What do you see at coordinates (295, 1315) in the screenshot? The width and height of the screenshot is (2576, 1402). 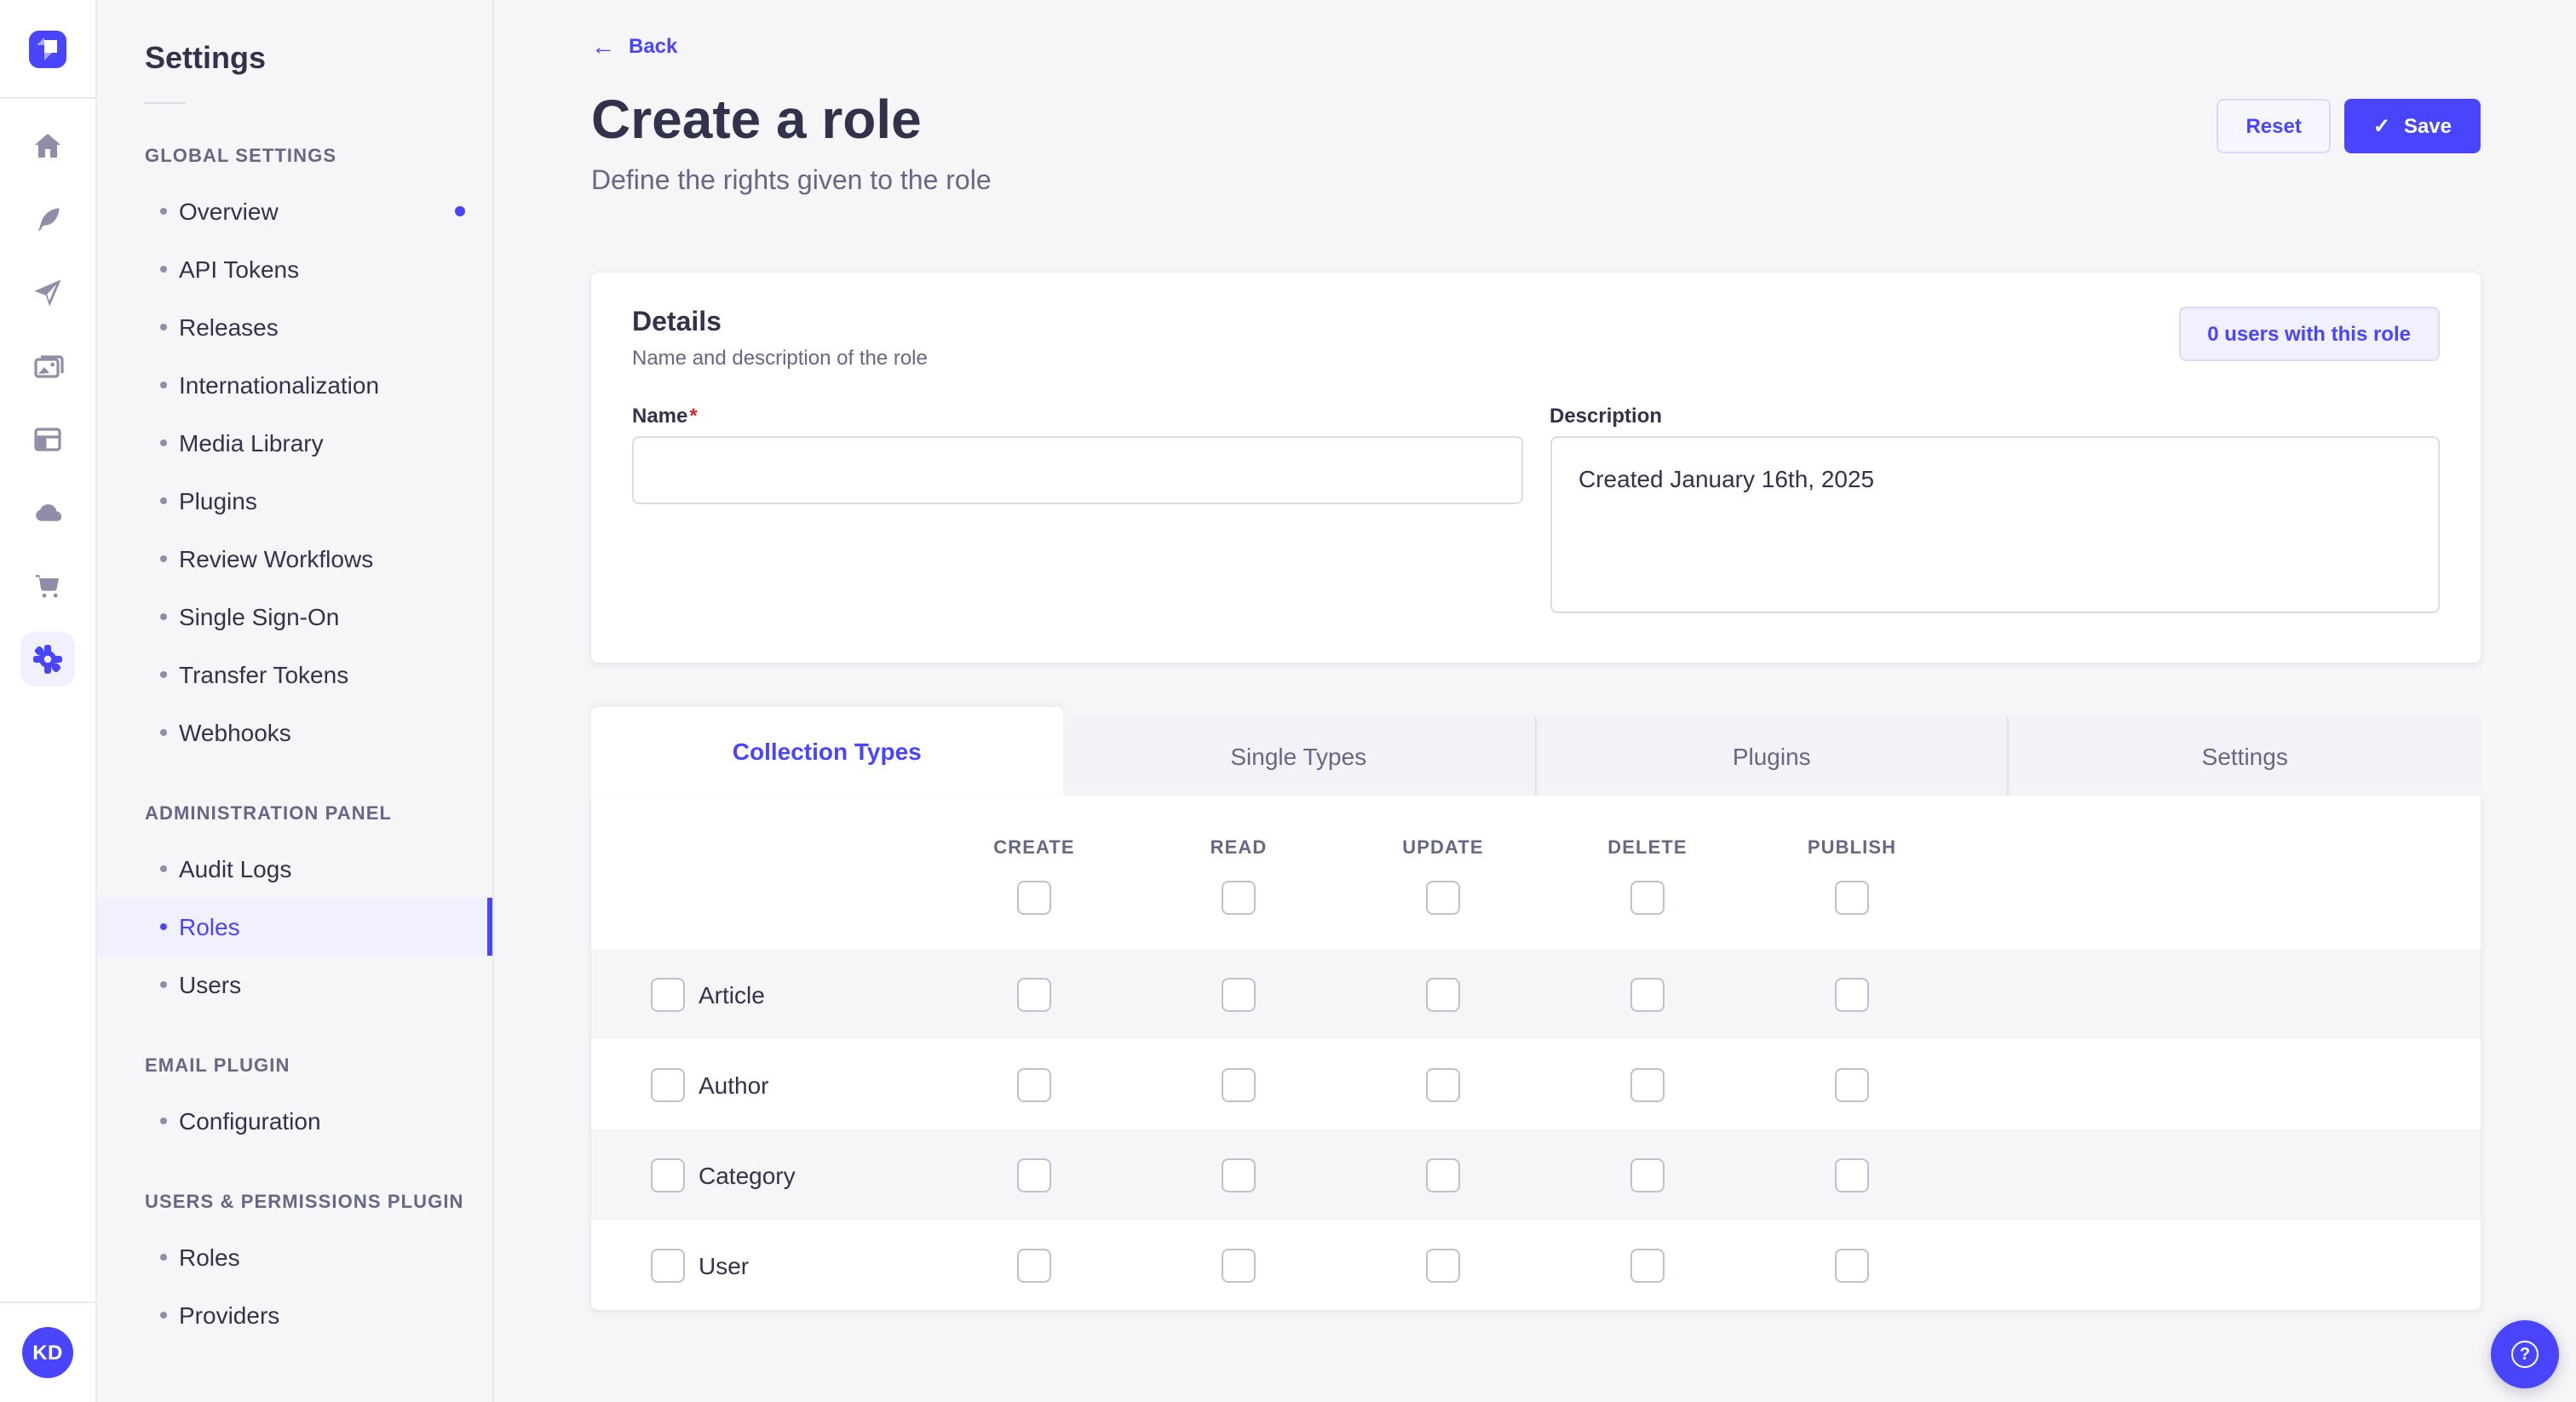 I see `sidebar-item-providers: Providers` at bounding box center [295, 1315].